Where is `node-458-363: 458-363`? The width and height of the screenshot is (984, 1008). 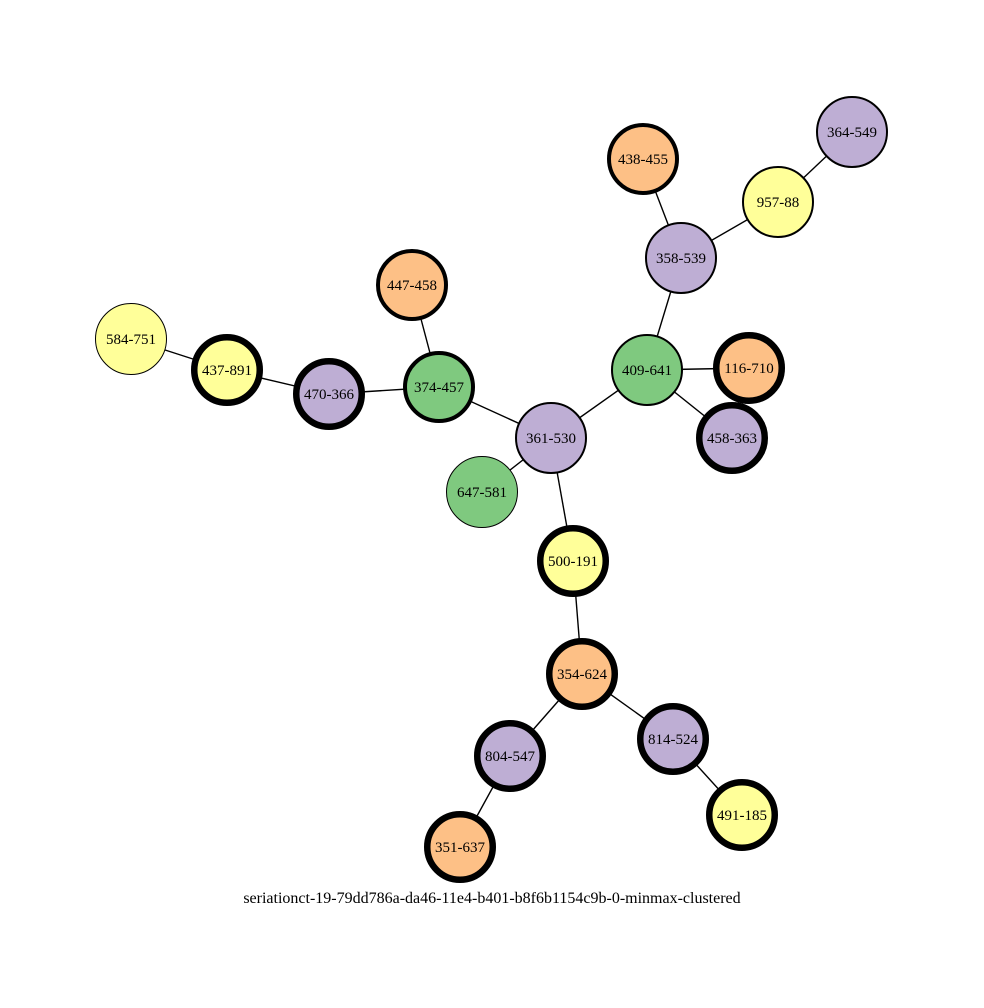 node-458-363: 458-363 is located at coordinates (732, 438).